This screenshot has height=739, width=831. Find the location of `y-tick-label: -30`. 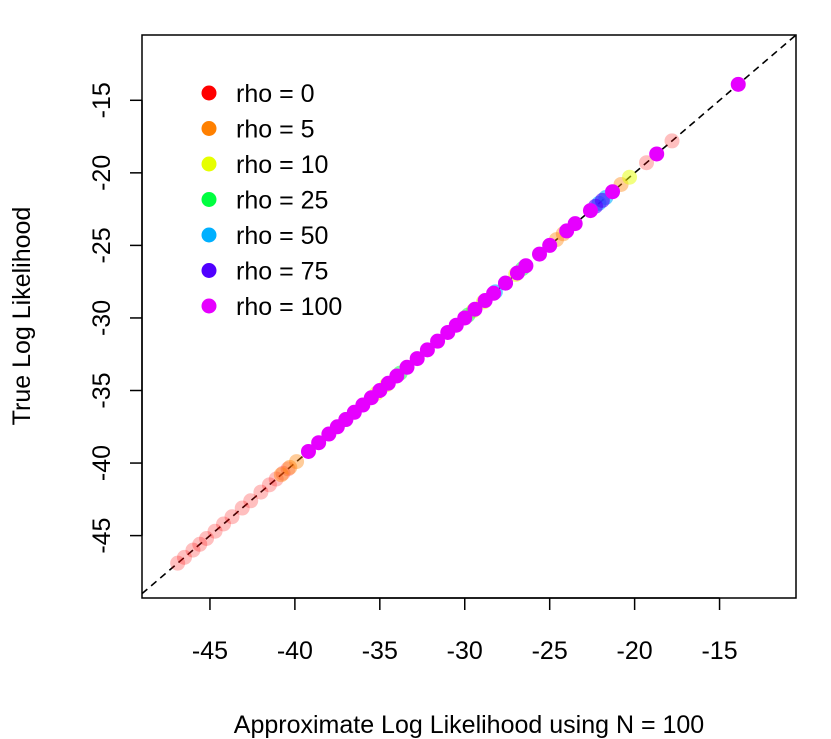

y-tick-label: -30 is located at coordinates (102, 318).